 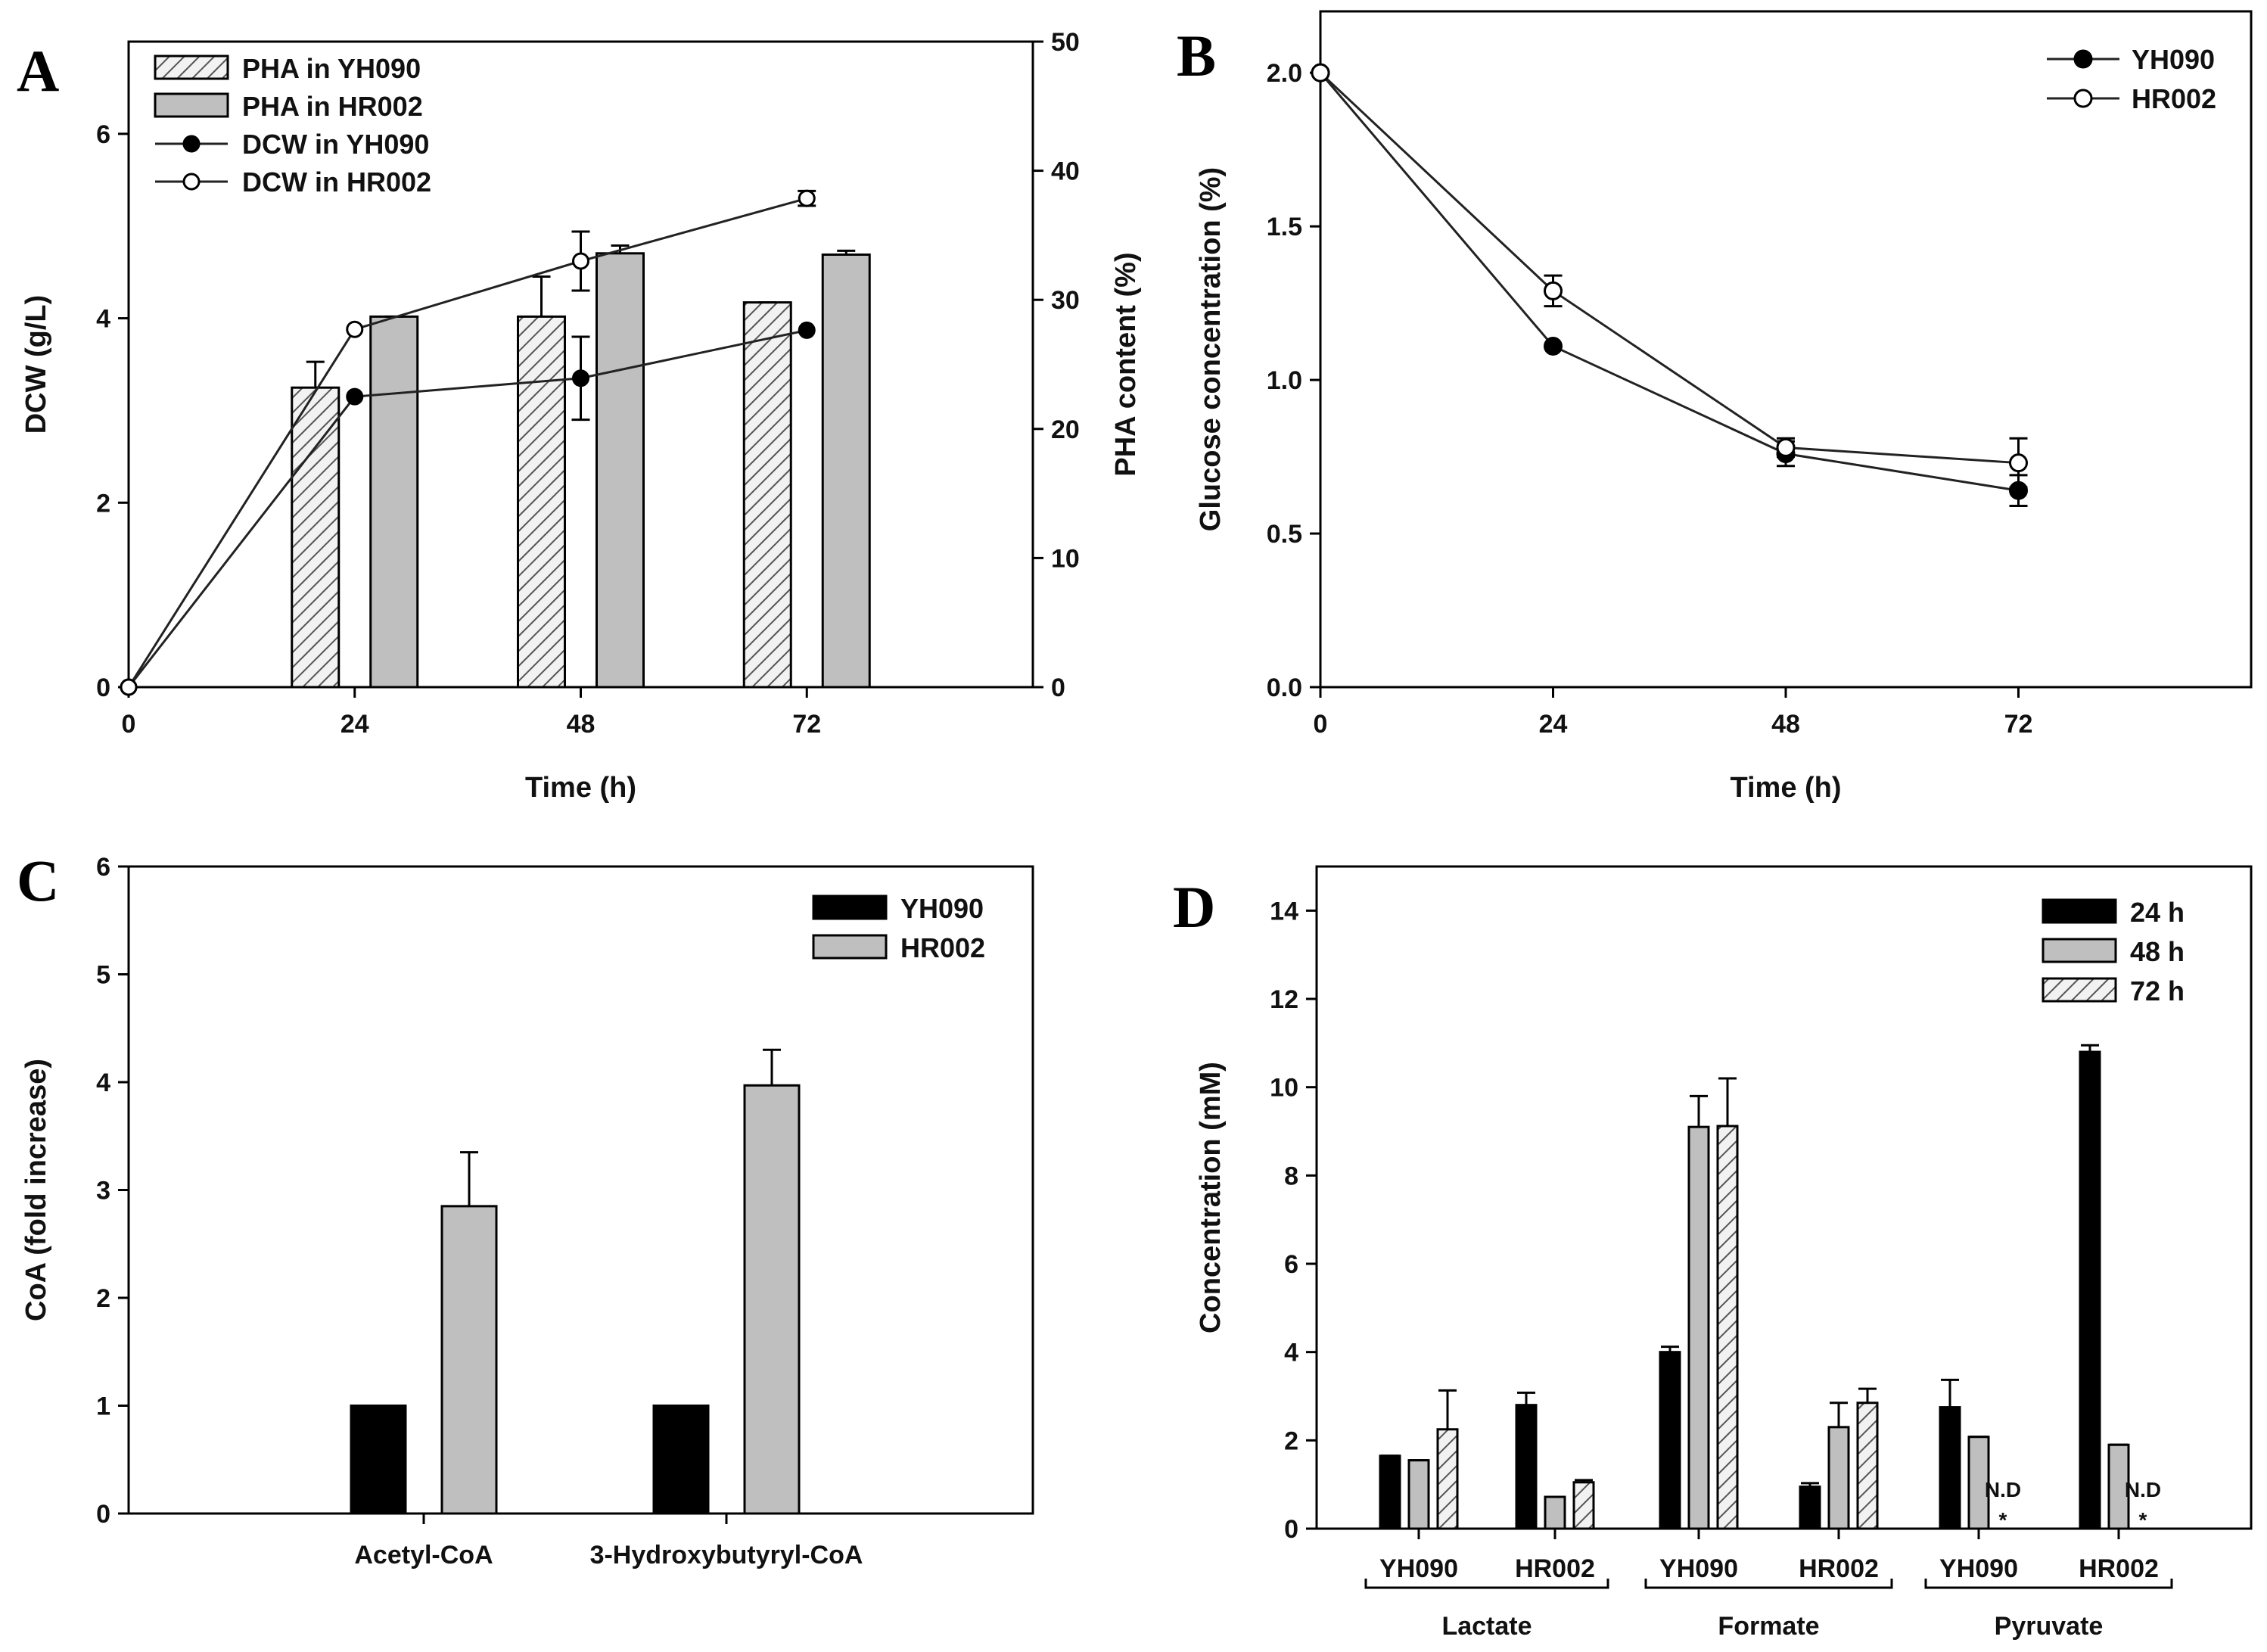 I want to click on panel-a-y2-tick-label: 0, so click(x=1058, y=688).